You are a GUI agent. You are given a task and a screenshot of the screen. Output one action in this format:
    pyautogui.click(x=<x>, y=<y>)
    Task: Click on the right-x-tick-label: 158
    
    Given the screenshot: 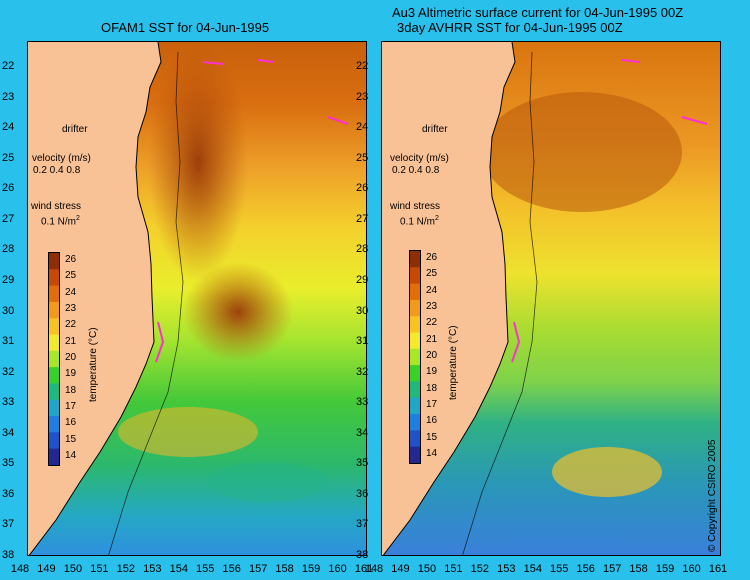 What is the action you would take?
    pyautogui.click(x=638, y=569)
    